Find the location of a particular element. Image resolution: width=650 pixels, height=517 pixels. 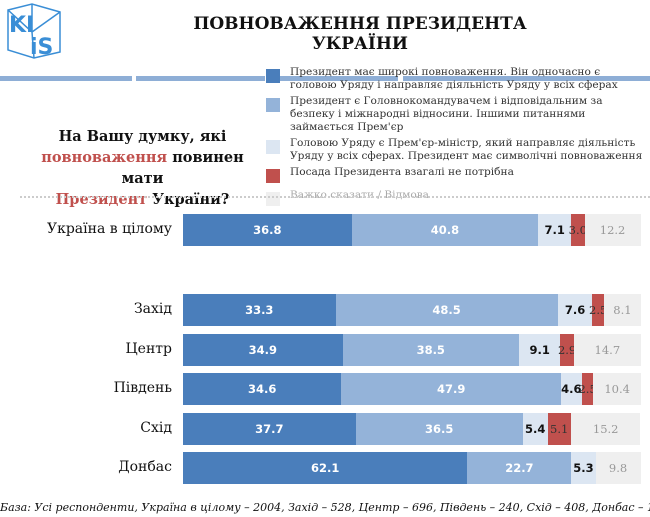

data-label: 33.3 is located at coordinates (259, 310).